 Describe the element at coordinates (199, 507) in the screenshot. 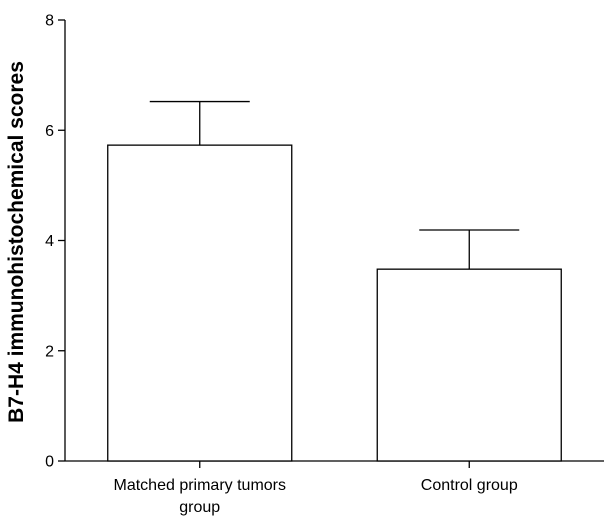

I see `x-tick-label-line: group` at that location.